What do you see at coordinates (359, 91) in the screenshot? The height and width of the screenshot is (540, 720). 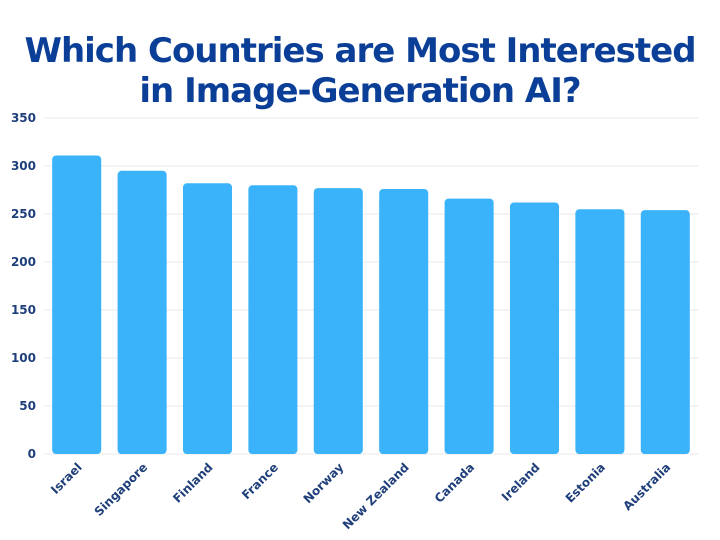 I see `chart-title-line-2: in Image-Generation AI?` at bounding box center [359, 91].